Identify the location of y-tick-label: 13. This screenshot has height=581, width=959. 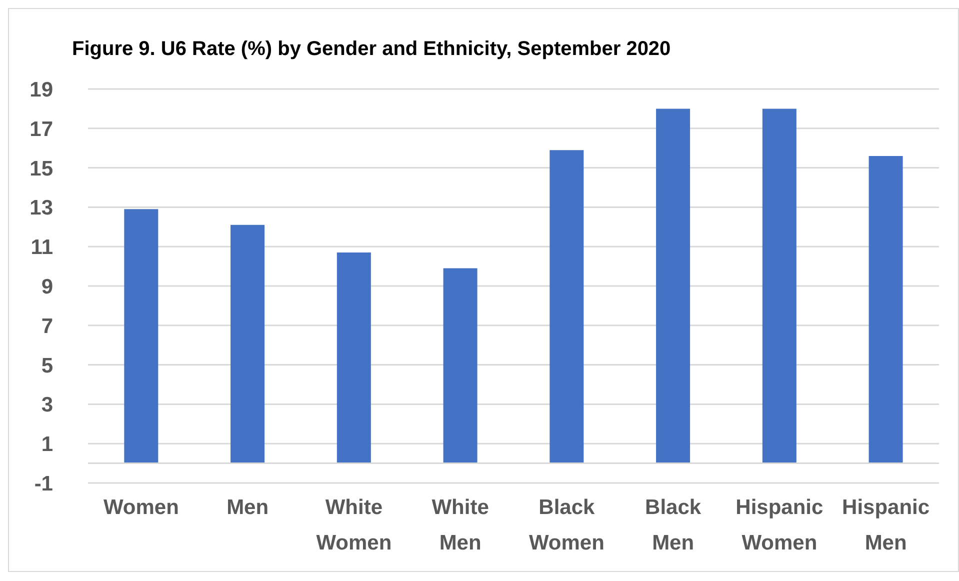
(41, 208).